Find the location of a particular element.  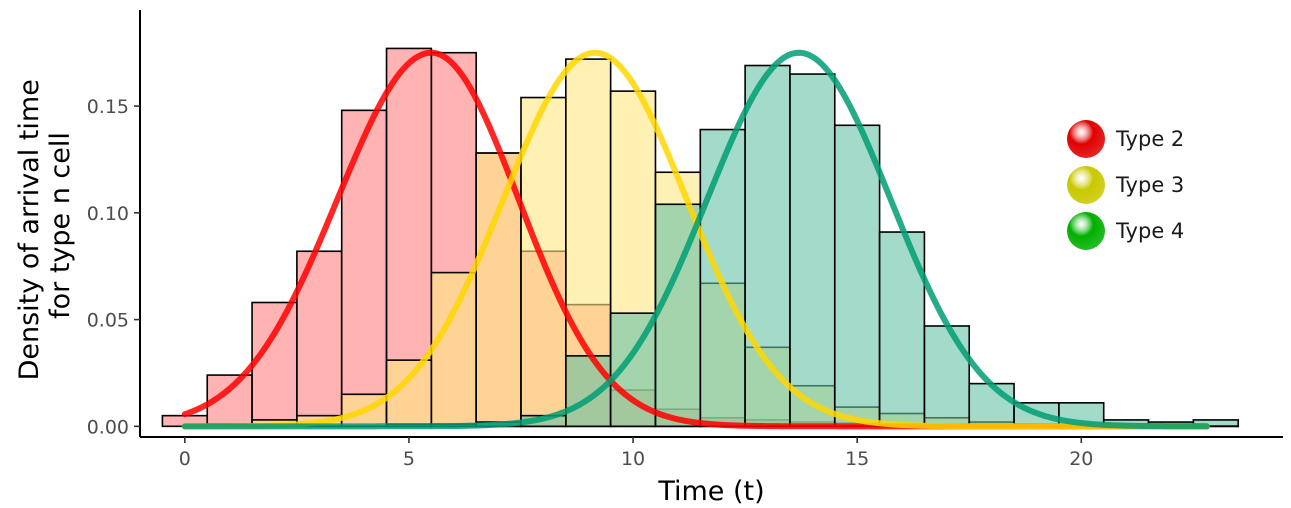

x-tick-label: 0 is located at coordinates (185, 459).